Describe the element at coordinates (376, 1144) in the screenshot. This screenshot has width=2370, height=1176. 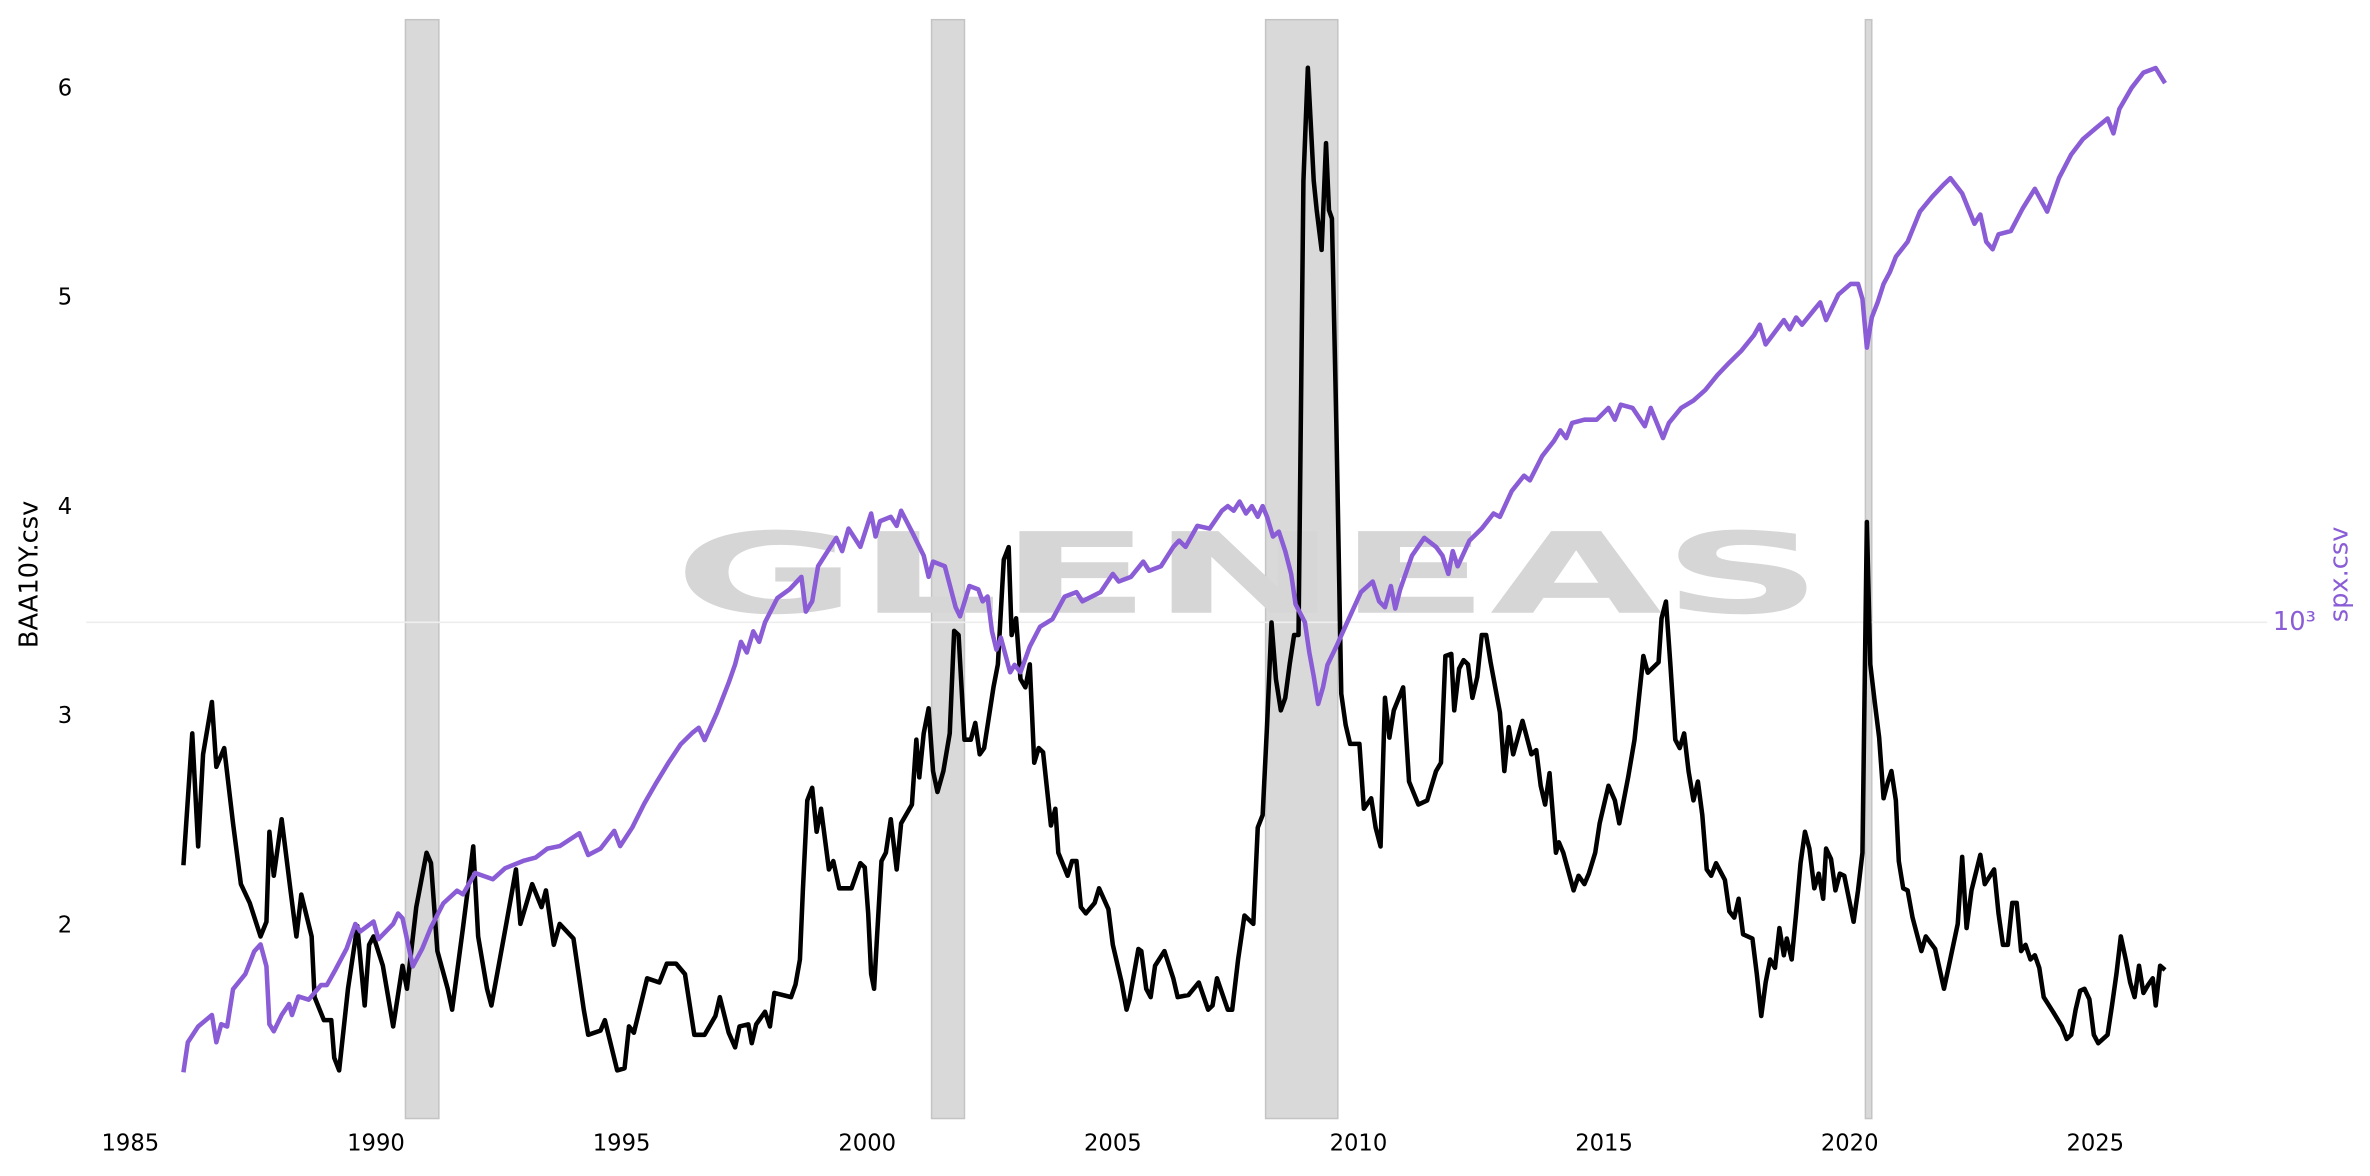
I see `x-tick-label: 1990` at that location.